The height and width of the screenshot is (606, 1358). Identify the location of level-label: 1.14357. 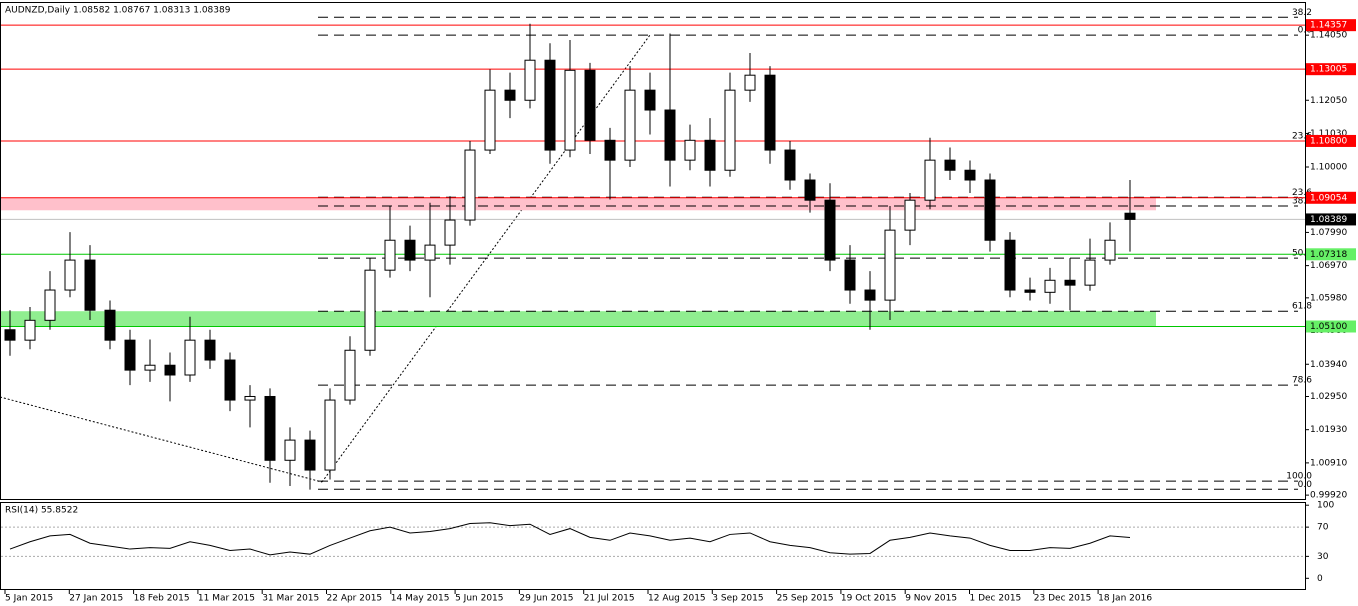
(1328, 26).